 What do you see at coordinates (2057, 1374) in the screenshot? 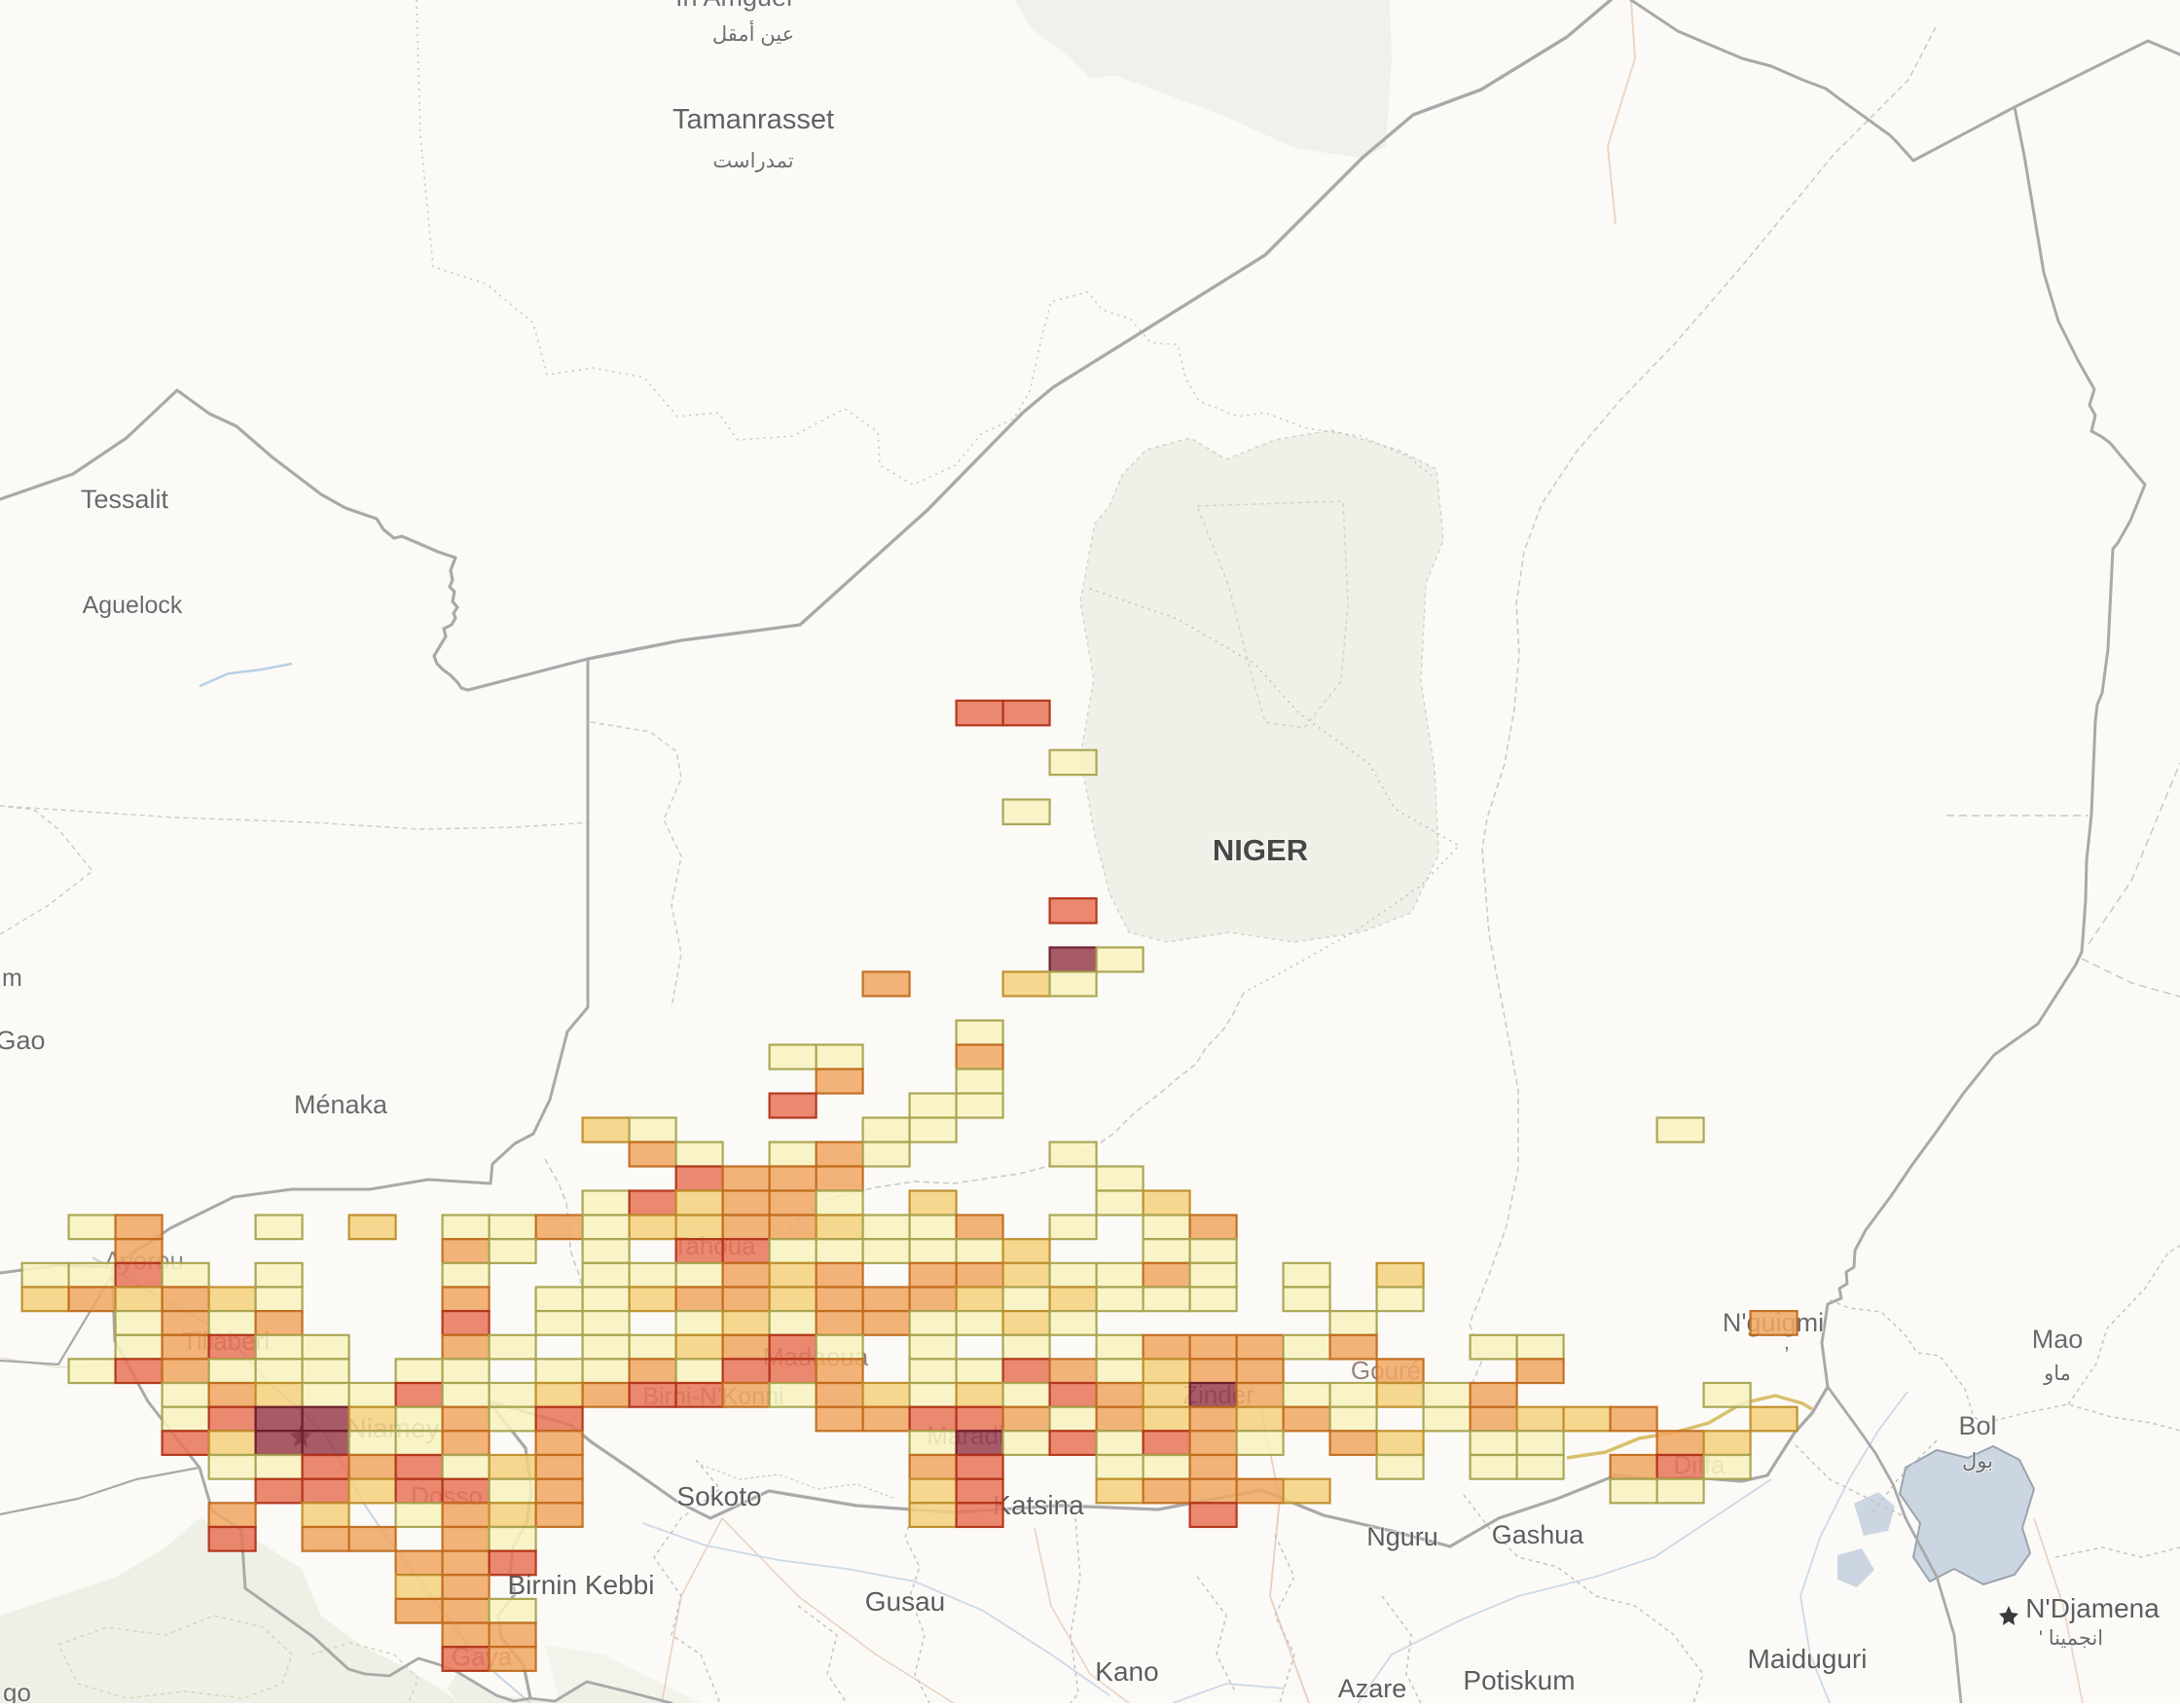
I see `svg-text: ماو` at bounding box center [2057, 1374].